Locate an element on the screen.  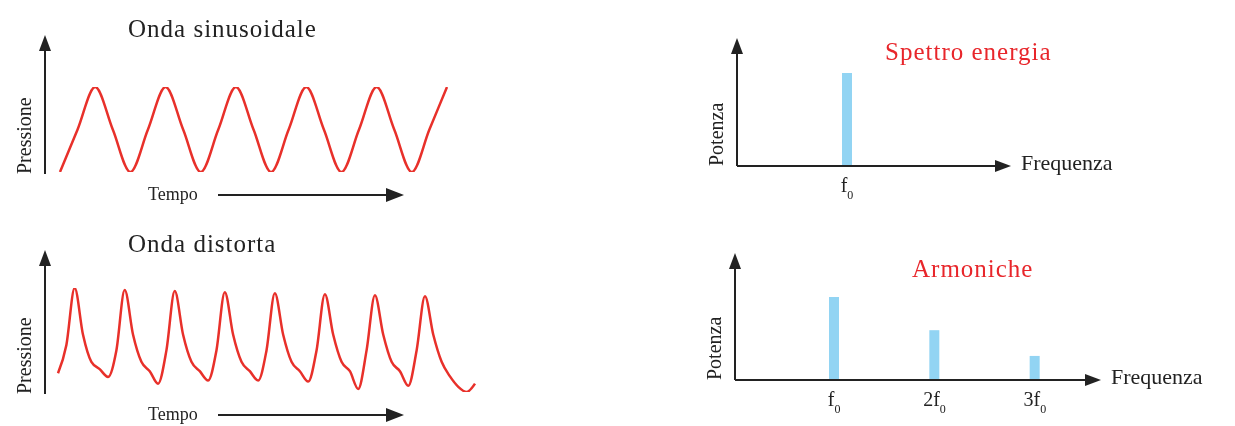
chart-title: Onda sinusoidale is located at coordinates (222, 29).